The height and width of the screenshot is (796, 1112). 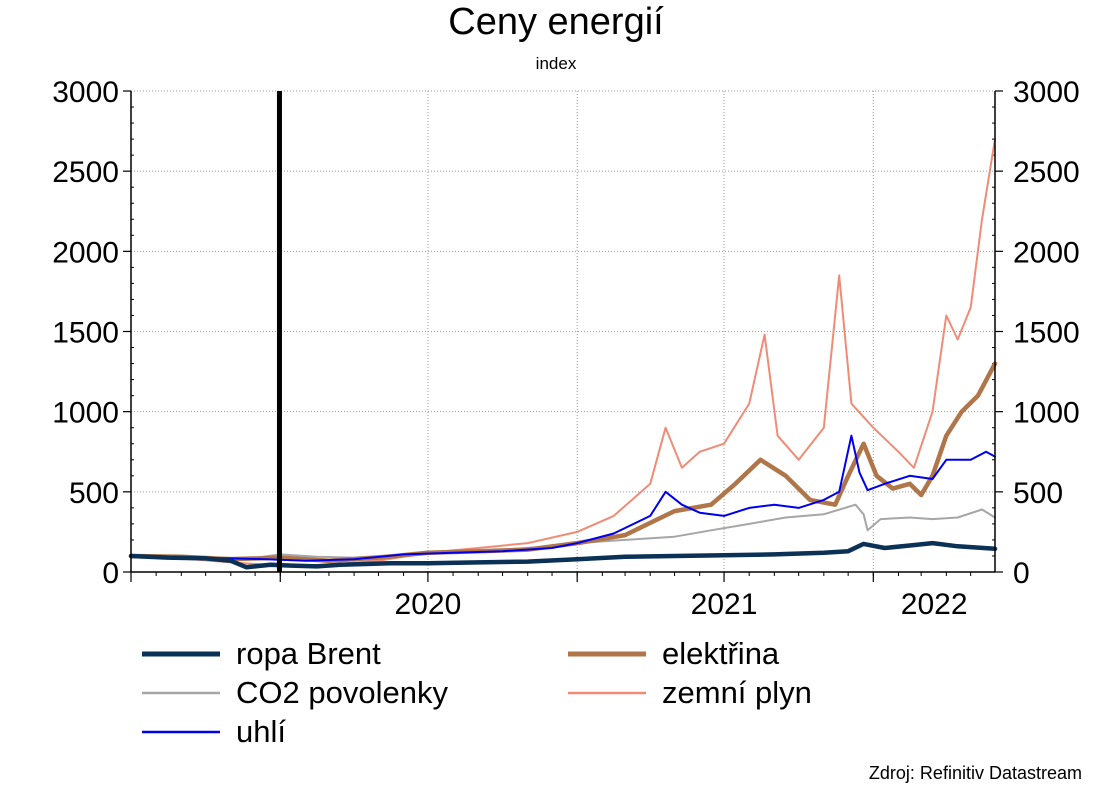 What do you see at coordinates (1021, 573) in the screenshot?
I see `y-tick-label-right: 0` at bounding box center [1021, 573].